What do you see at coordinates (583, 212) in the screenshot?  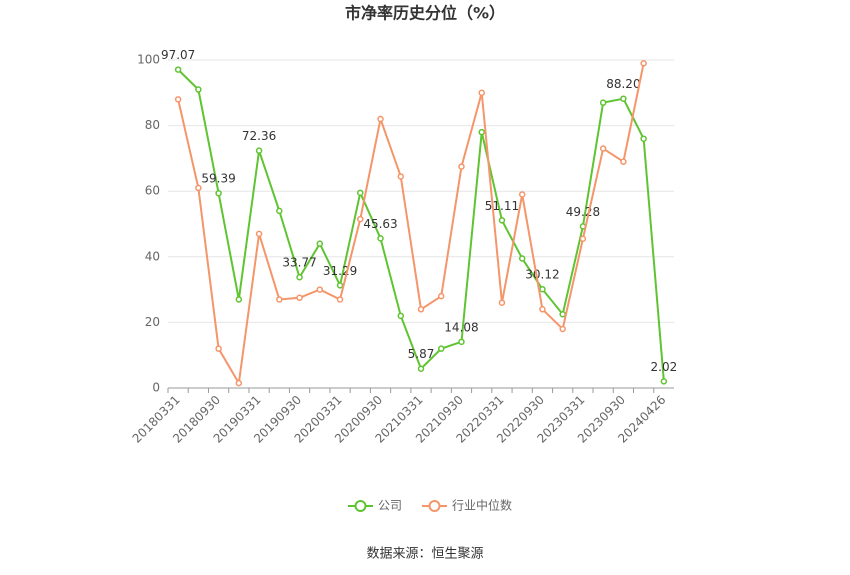 I see `data-label: 49.28` at bounding box center [583, 212].